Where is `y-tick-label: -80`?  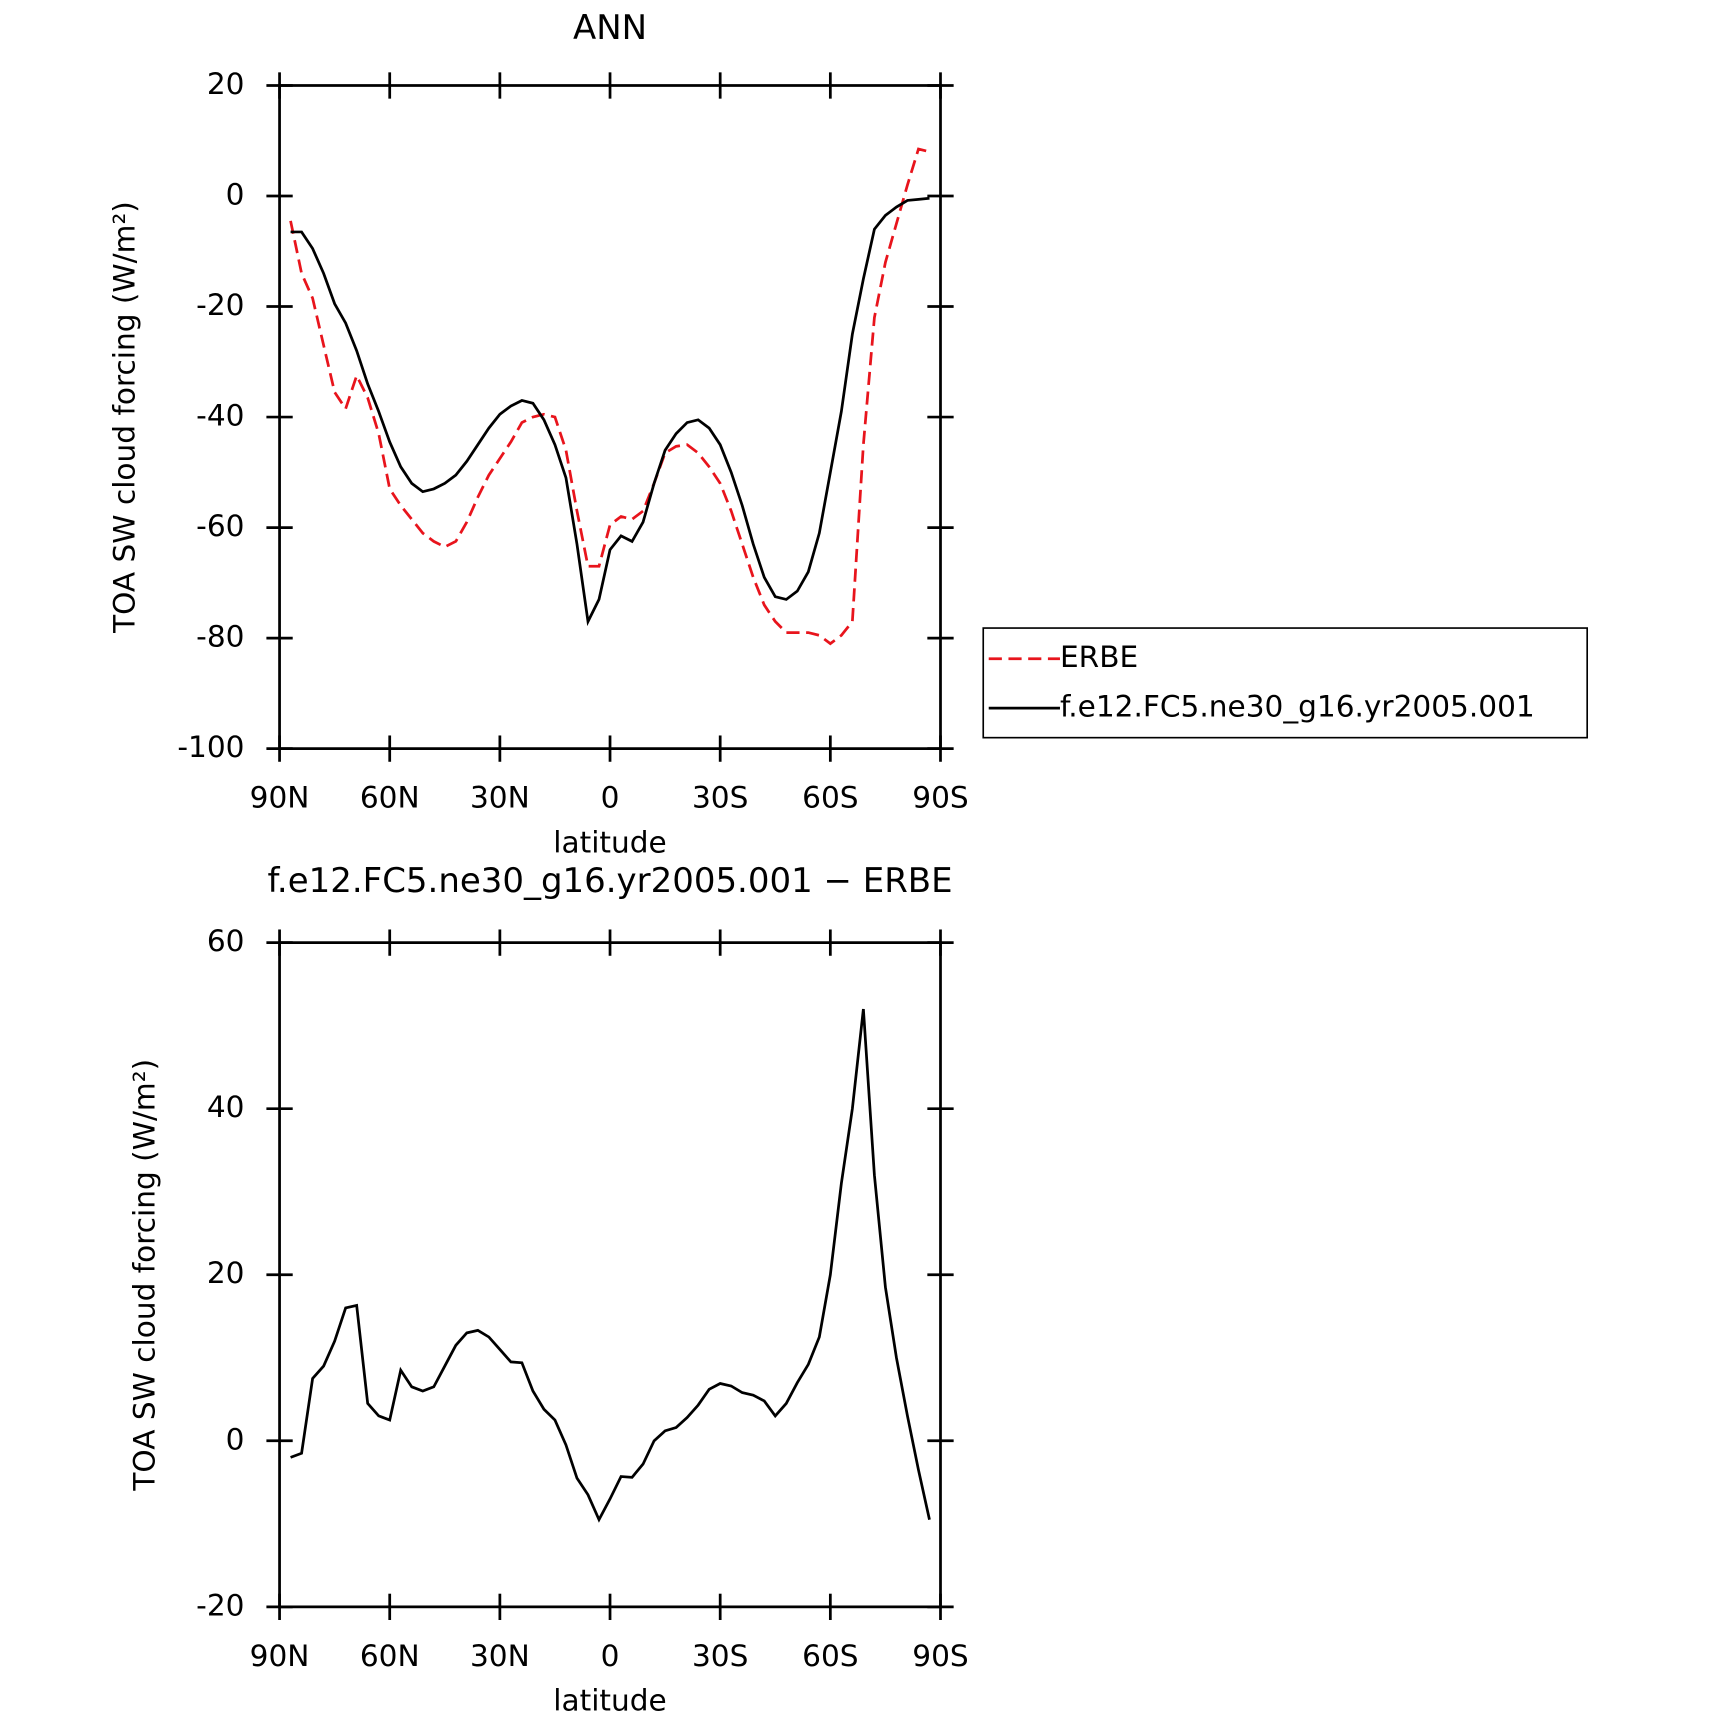
y-tick-label: -80 is located at coordinates (220, 637).